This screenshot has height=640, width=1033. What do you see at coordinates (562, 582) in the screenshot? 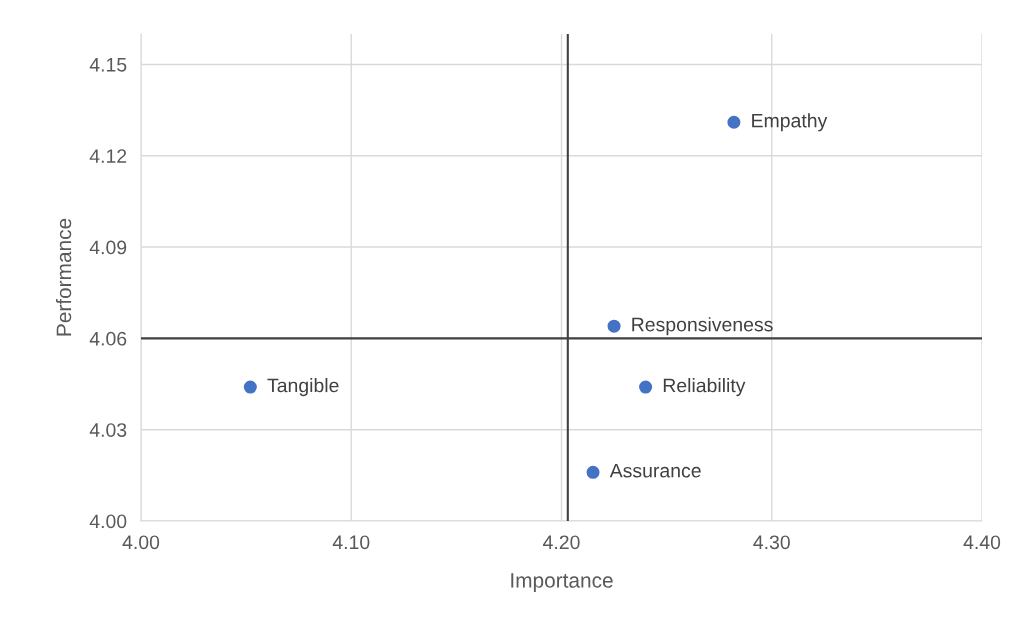
I see `x-axis-title: Importance` at bounding box center [562, 582].